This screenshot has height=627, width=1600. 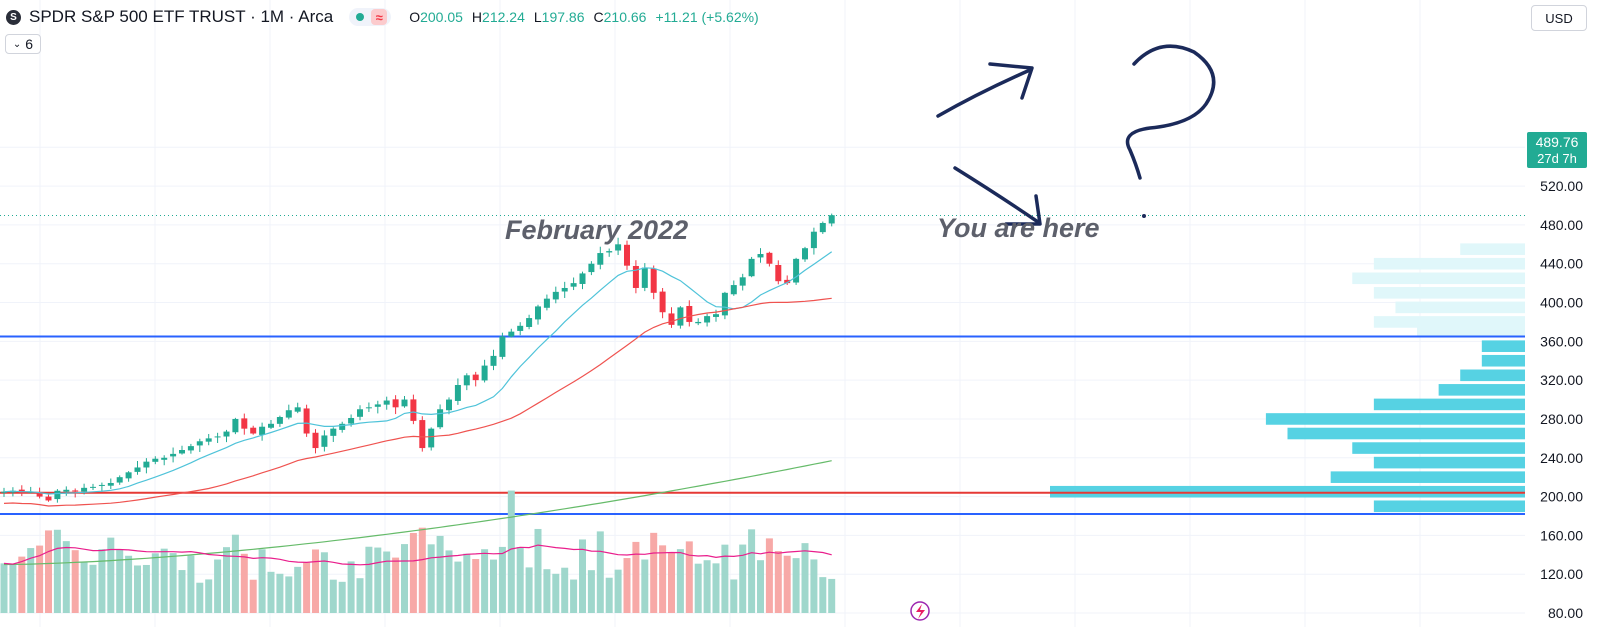 What do you see at coordinates (984, 93) in the screenshot?
I see `arrow-up-icon` at bounding box center [984, 93].